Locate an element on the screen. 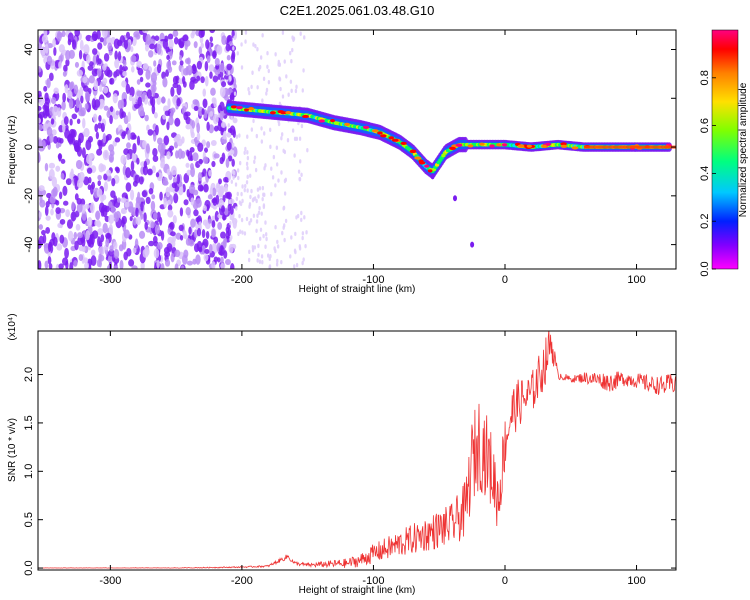 The width and height of the screenshot is (750, 600). colorbar-tick-label: 0.2 is located at coordinates (705, 221).